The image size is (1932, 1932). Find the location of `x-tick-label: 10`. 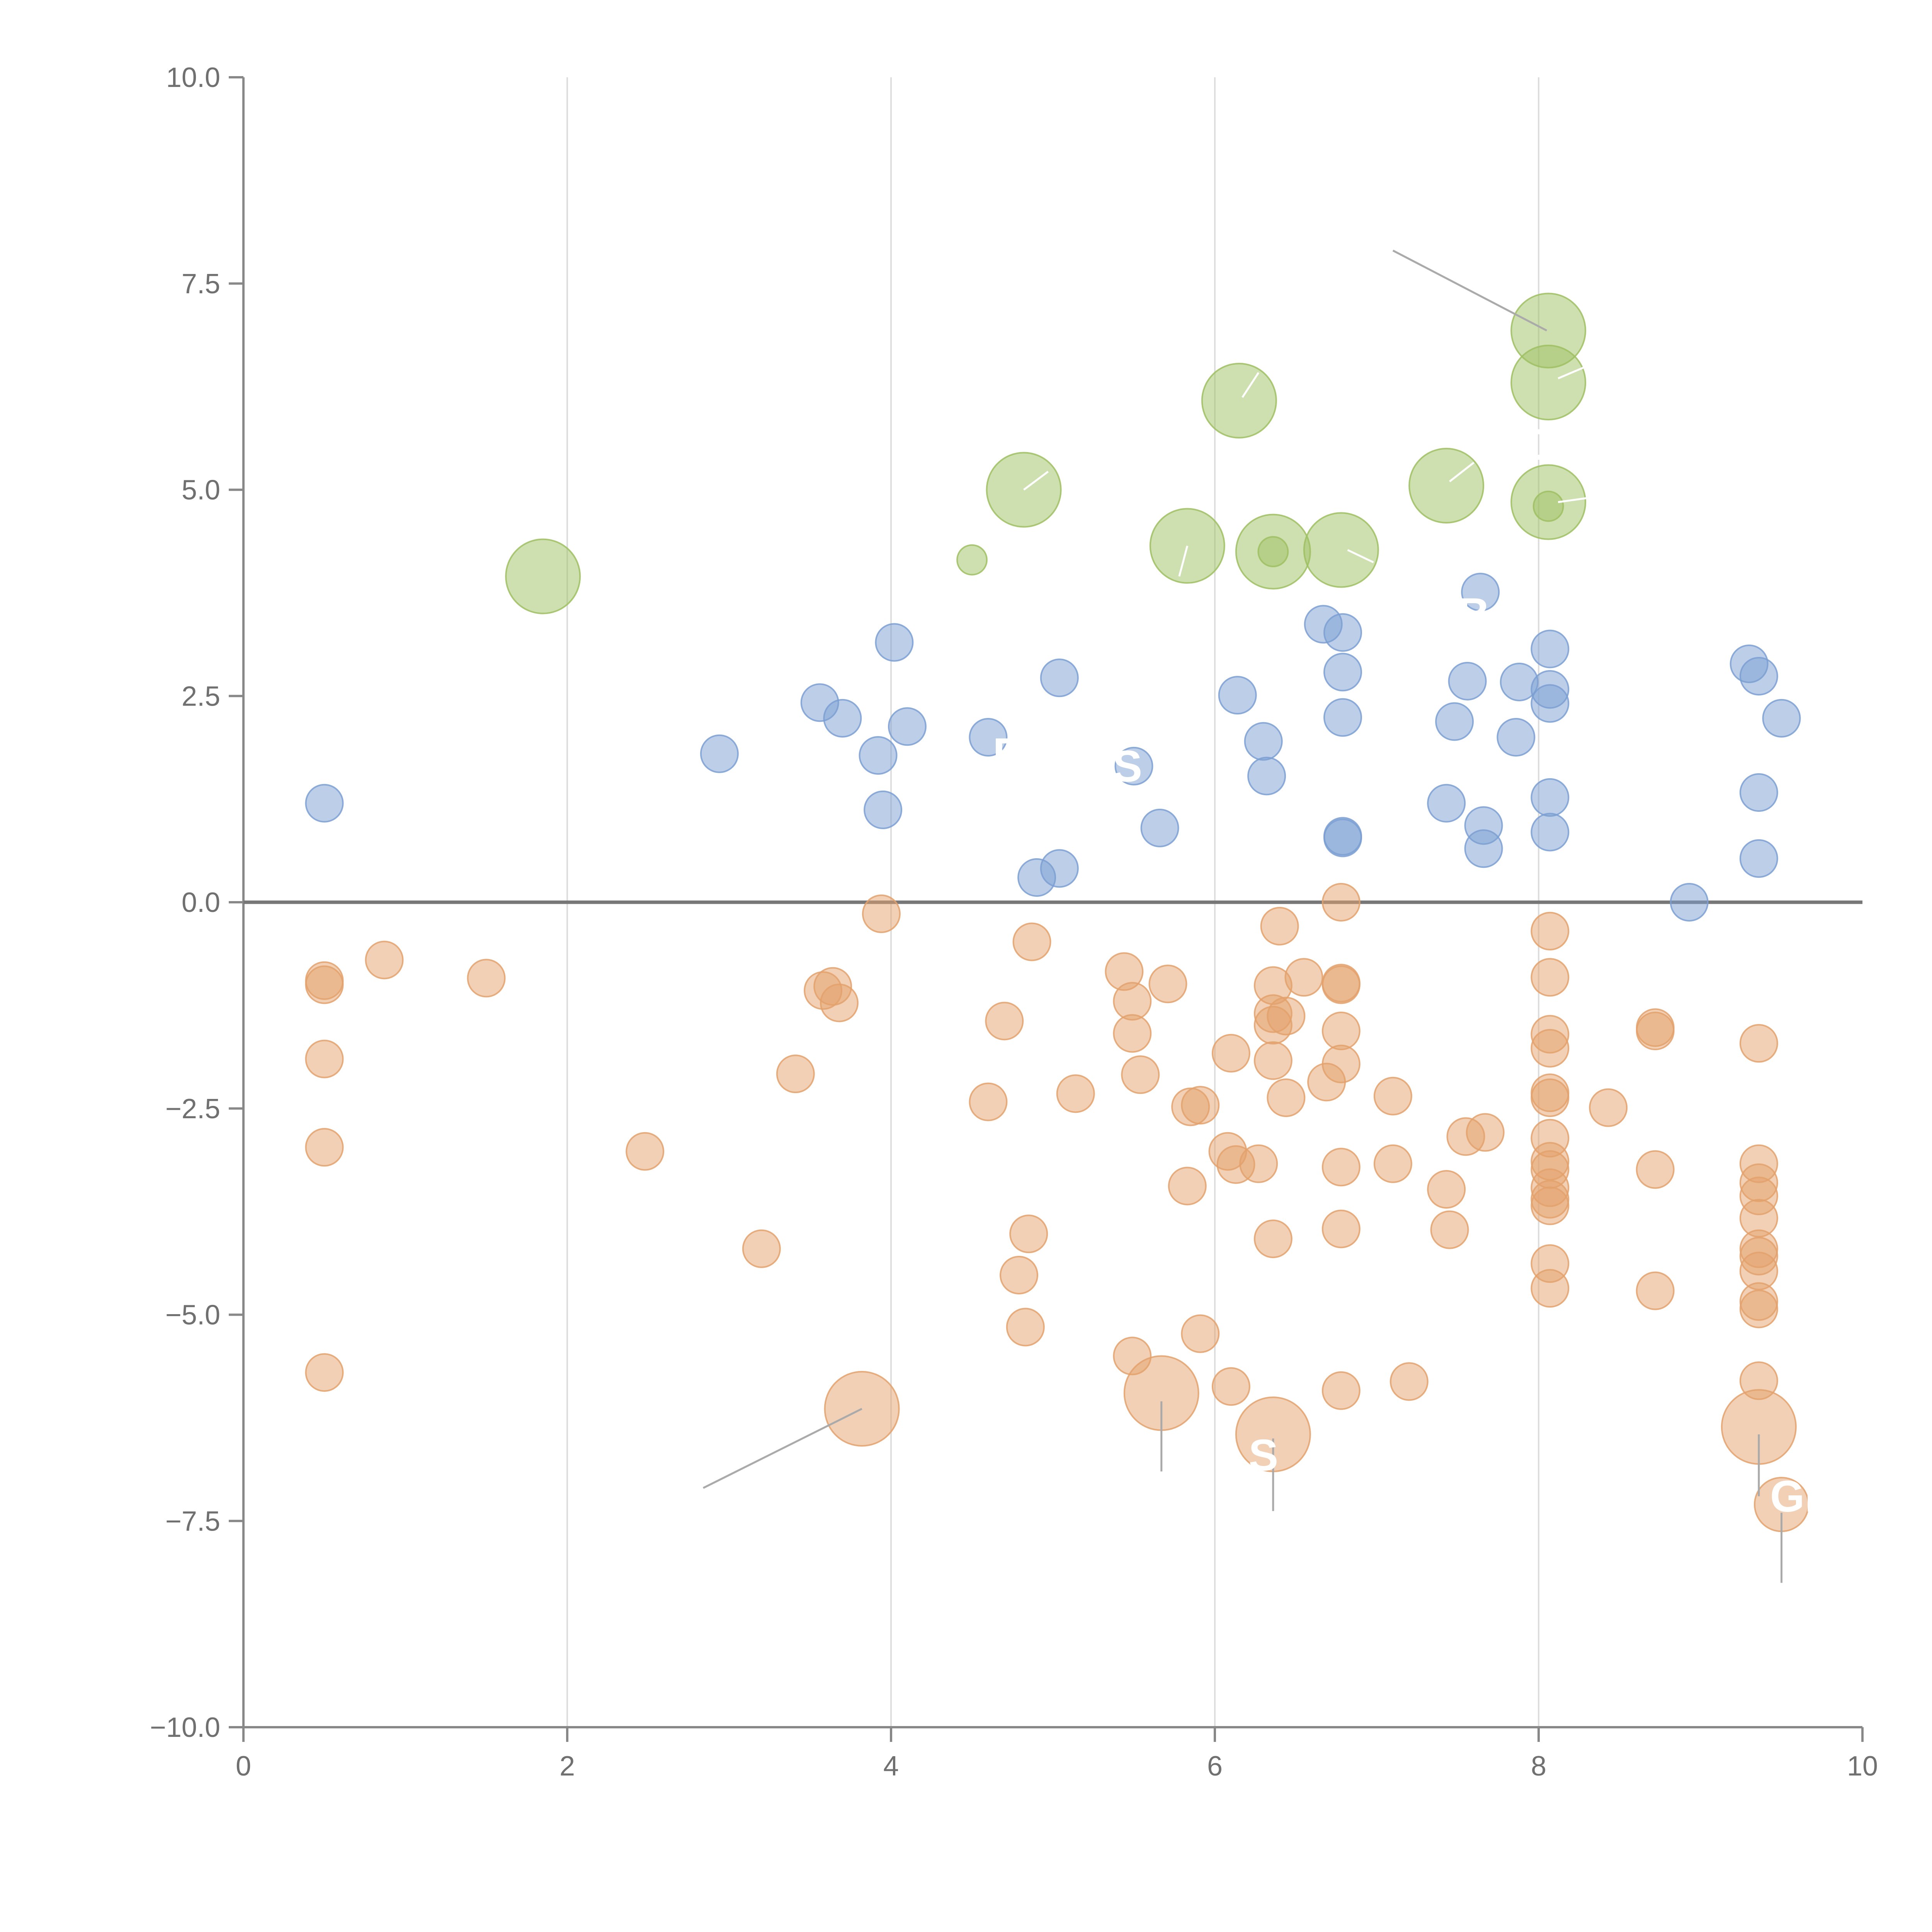

x-tick-label: 10 is located at coordinates (1863, 1767).